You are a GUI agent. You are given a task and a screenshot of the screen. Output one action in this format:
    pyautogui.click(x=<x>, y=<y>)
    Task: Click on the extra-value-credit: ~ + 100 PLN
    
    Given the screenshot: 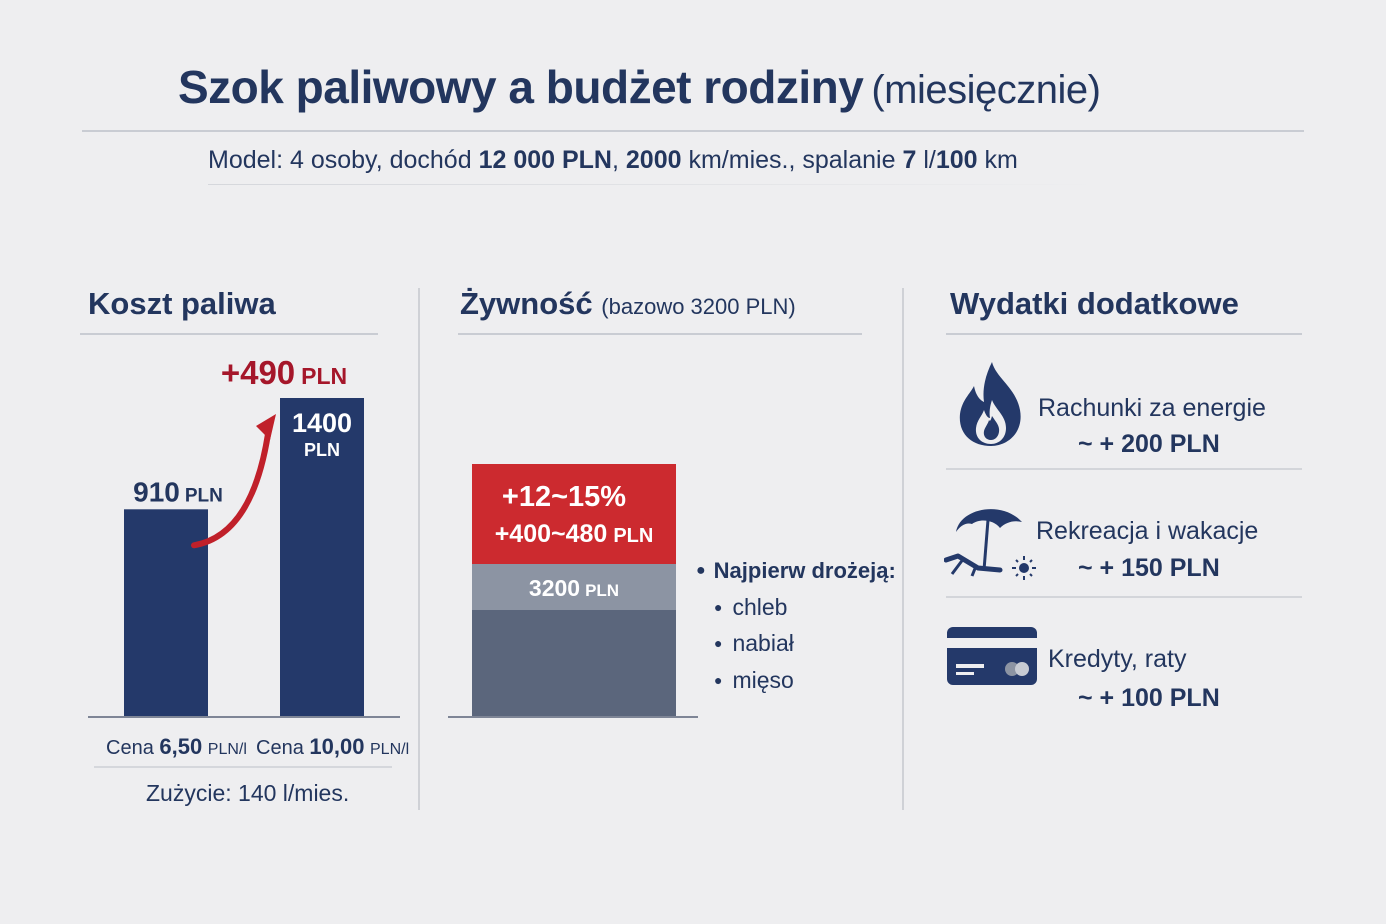 What is the action you would take?
    pyautogui.click(x=1149, y=698)
    